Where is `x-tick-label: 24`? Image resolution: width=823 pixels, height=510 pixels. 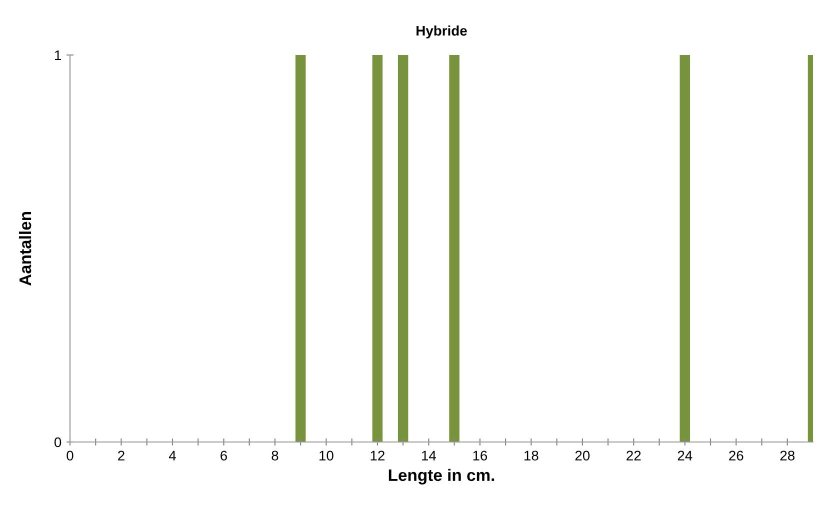
x-tick-label: 24 is located at coordinates (685, 455).